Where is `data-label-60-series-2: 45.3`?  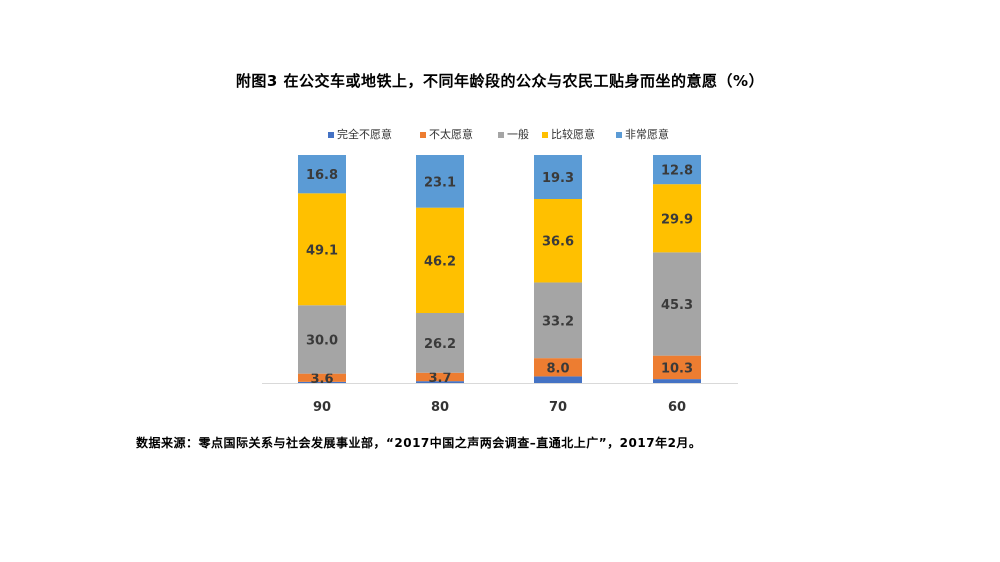
data-label-60-series-2: 45.3 is located at coordinates (677, 305).